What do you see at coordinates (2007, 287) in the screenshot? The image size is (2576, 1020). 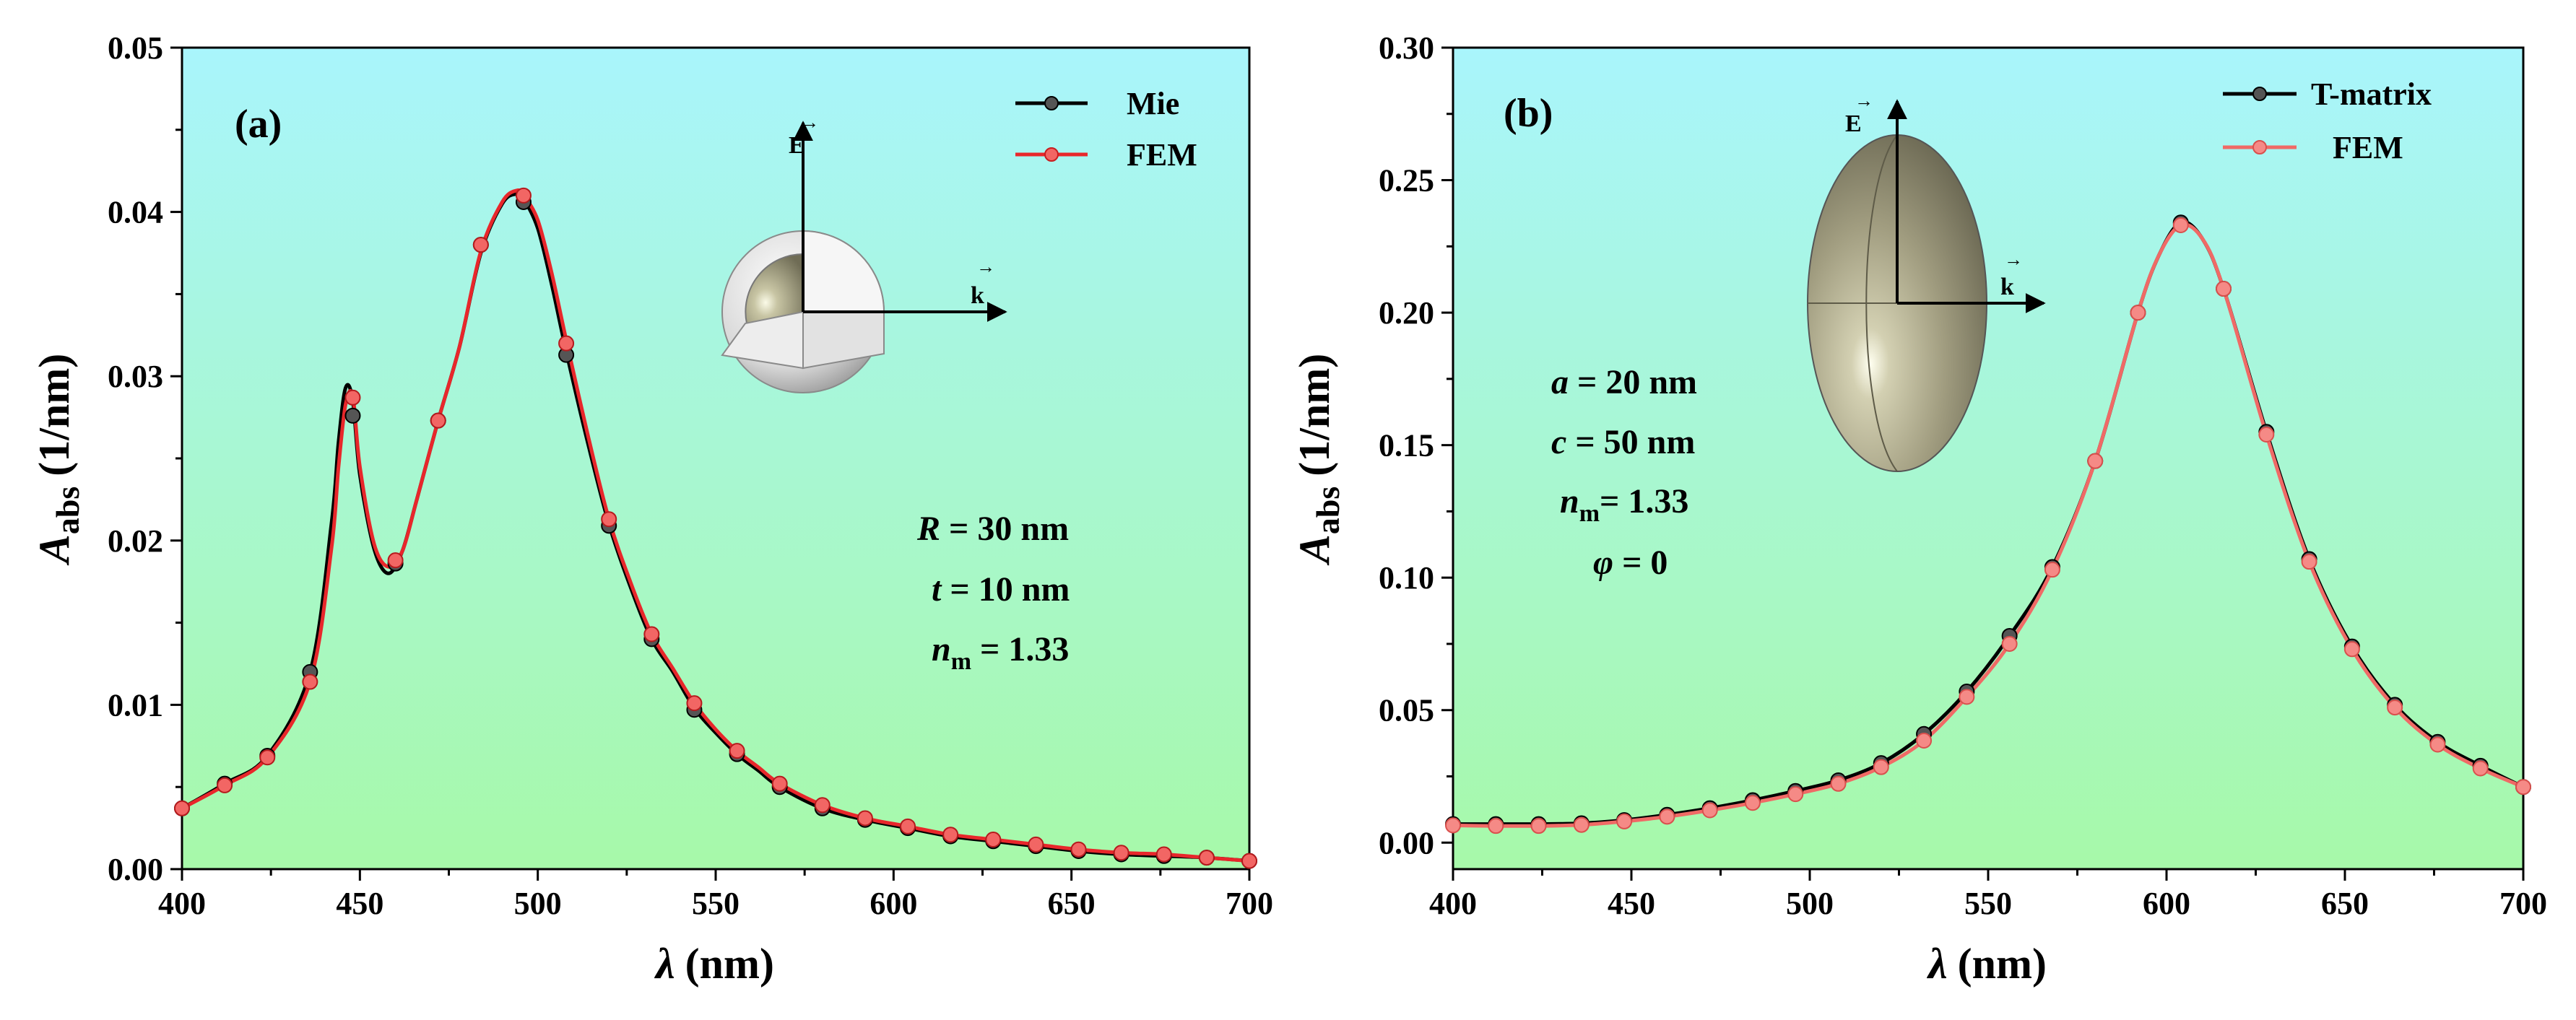 I see `k-vector-label-b: k` at bounding box center [2007, 287].